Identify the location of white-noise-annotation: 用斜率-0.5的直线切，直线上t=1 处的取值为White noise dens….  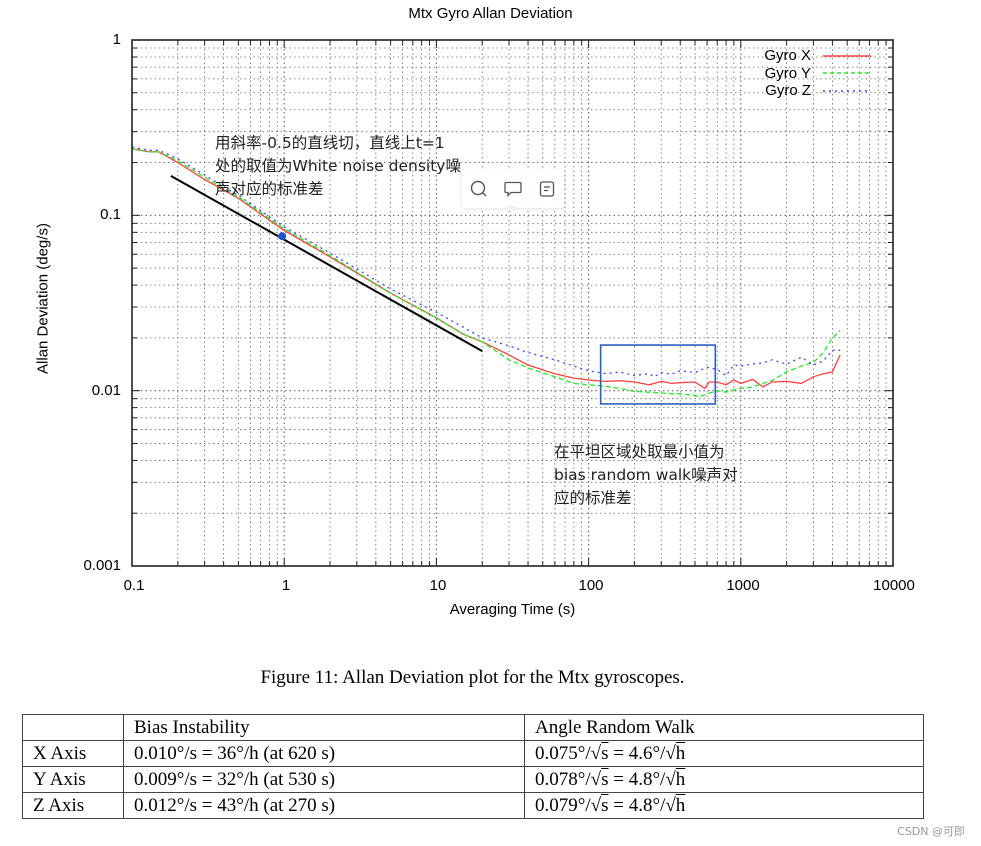
(338, 166).